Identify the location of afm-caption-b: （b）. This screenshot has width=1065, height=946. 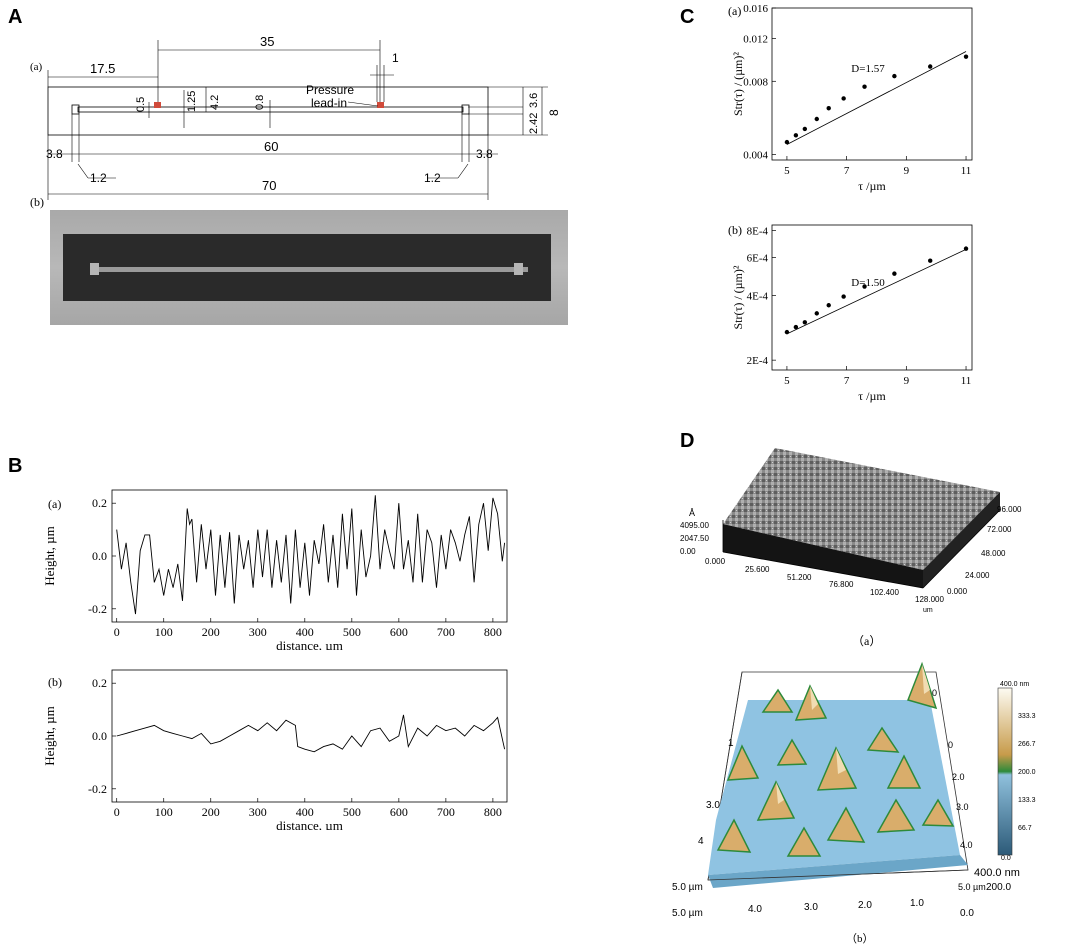
(860, 939).